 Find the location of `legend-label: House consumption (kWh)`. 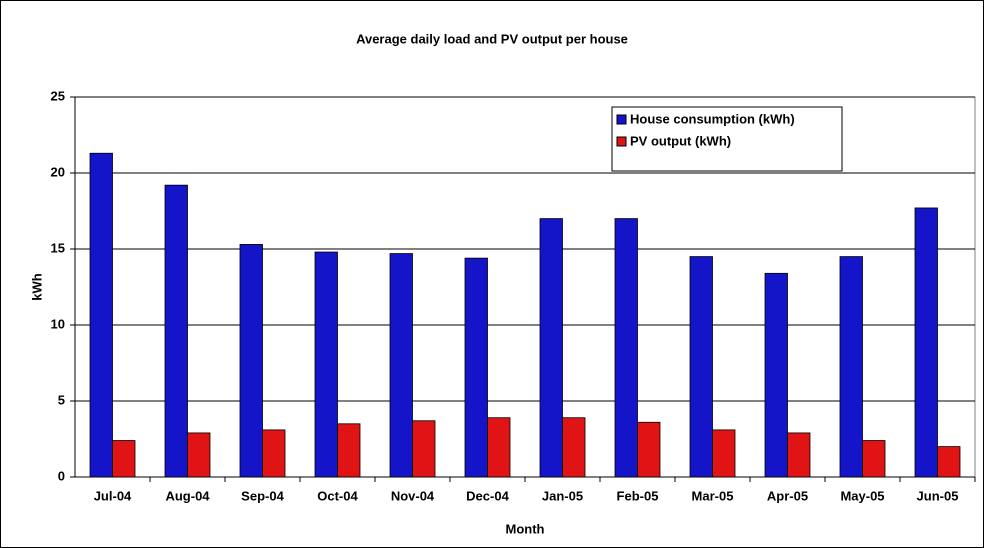

legend-label: House consumption (kWh) is located at coordinates (712, 118).